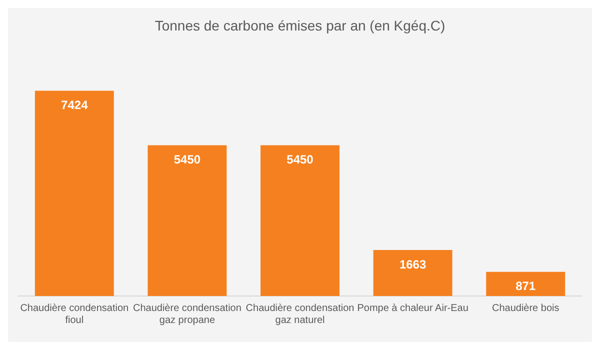  Describe the element at coordinates (300, 25) in the screenshot. I see `chart-title: Tonnes de carbone émises par an (en Kgéq.C)` at that location.